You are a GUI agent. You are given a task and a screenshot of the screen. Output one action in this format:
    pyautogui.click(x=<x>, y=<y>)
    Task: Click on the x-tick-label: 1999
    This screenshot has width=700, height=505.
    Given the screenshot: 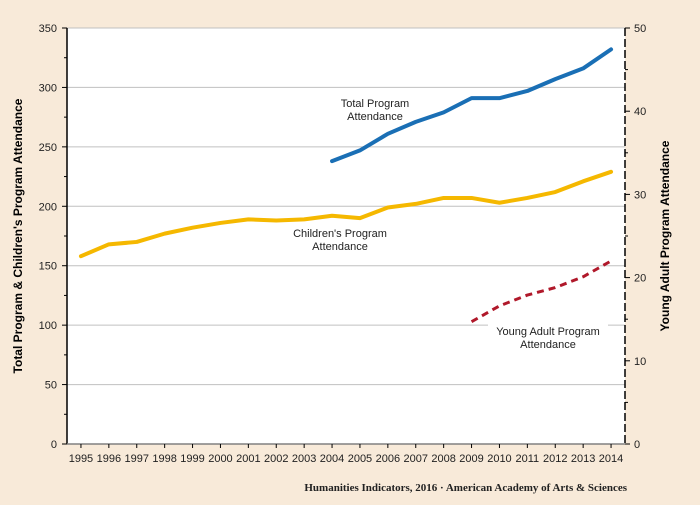 What is the action you would take?
    pyautogui.click(x=192, y=459)
    